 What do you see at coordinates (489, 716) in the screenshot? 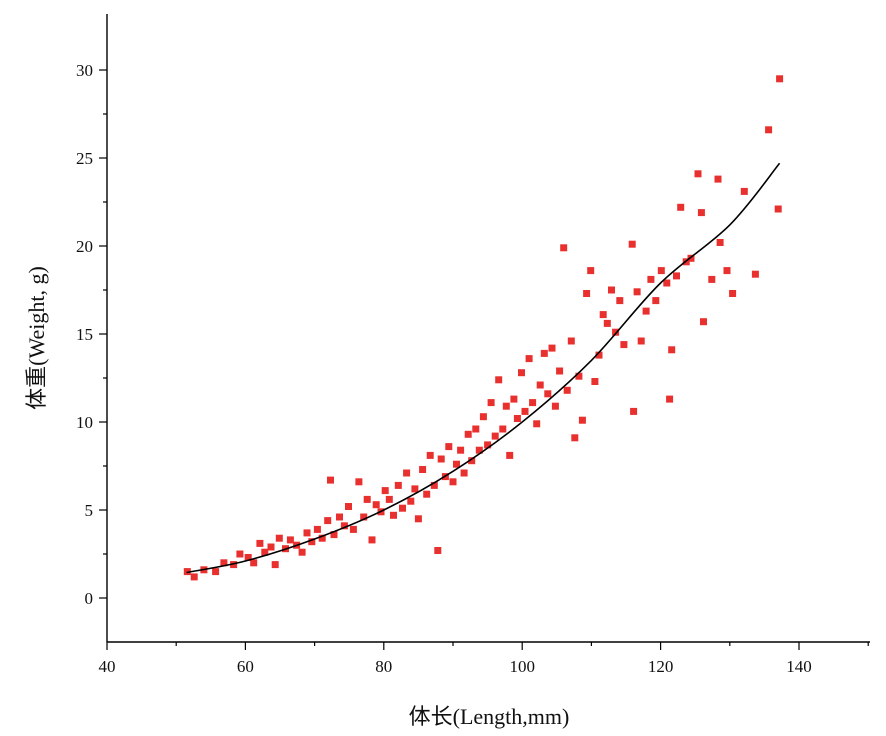
I see `x-axis-title: 体长(Length,mm)` at bounding box center [489, 716].